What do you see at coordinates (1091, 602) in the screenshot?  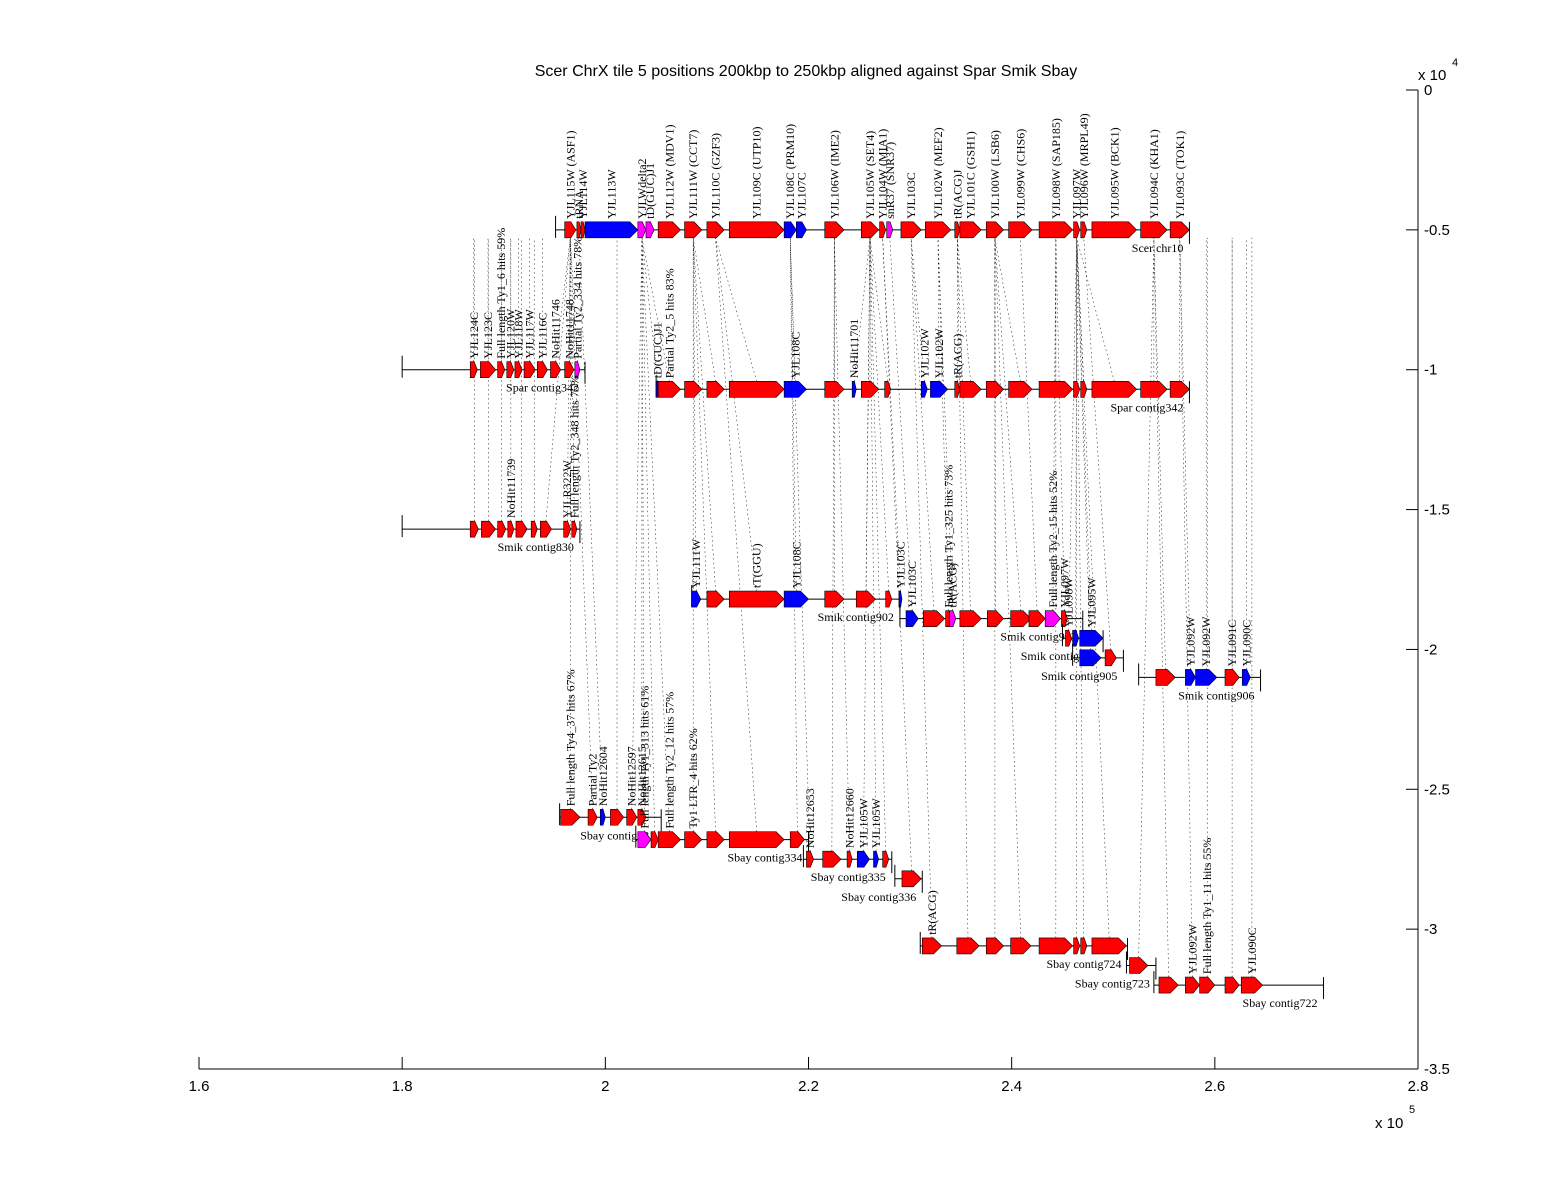 I see `gene-label: YJL095W` at bounding box center [1091, 602].